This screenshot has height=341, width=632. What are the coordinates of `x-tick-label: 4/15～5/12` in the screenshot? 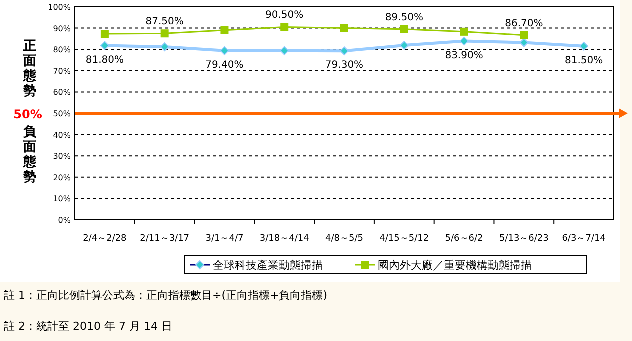 It's located at (405, 239).